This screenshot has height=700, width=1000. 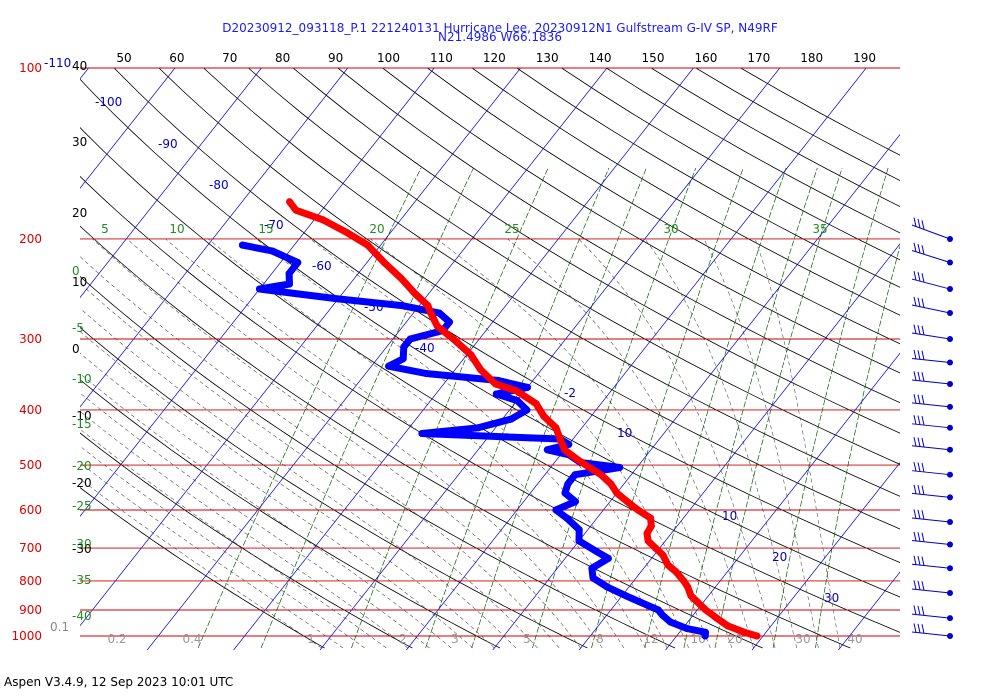 What do you see at coordinates (78, 328) in the screenshot?
I see `left-green-label: -5` at bounding box center [78, 328].